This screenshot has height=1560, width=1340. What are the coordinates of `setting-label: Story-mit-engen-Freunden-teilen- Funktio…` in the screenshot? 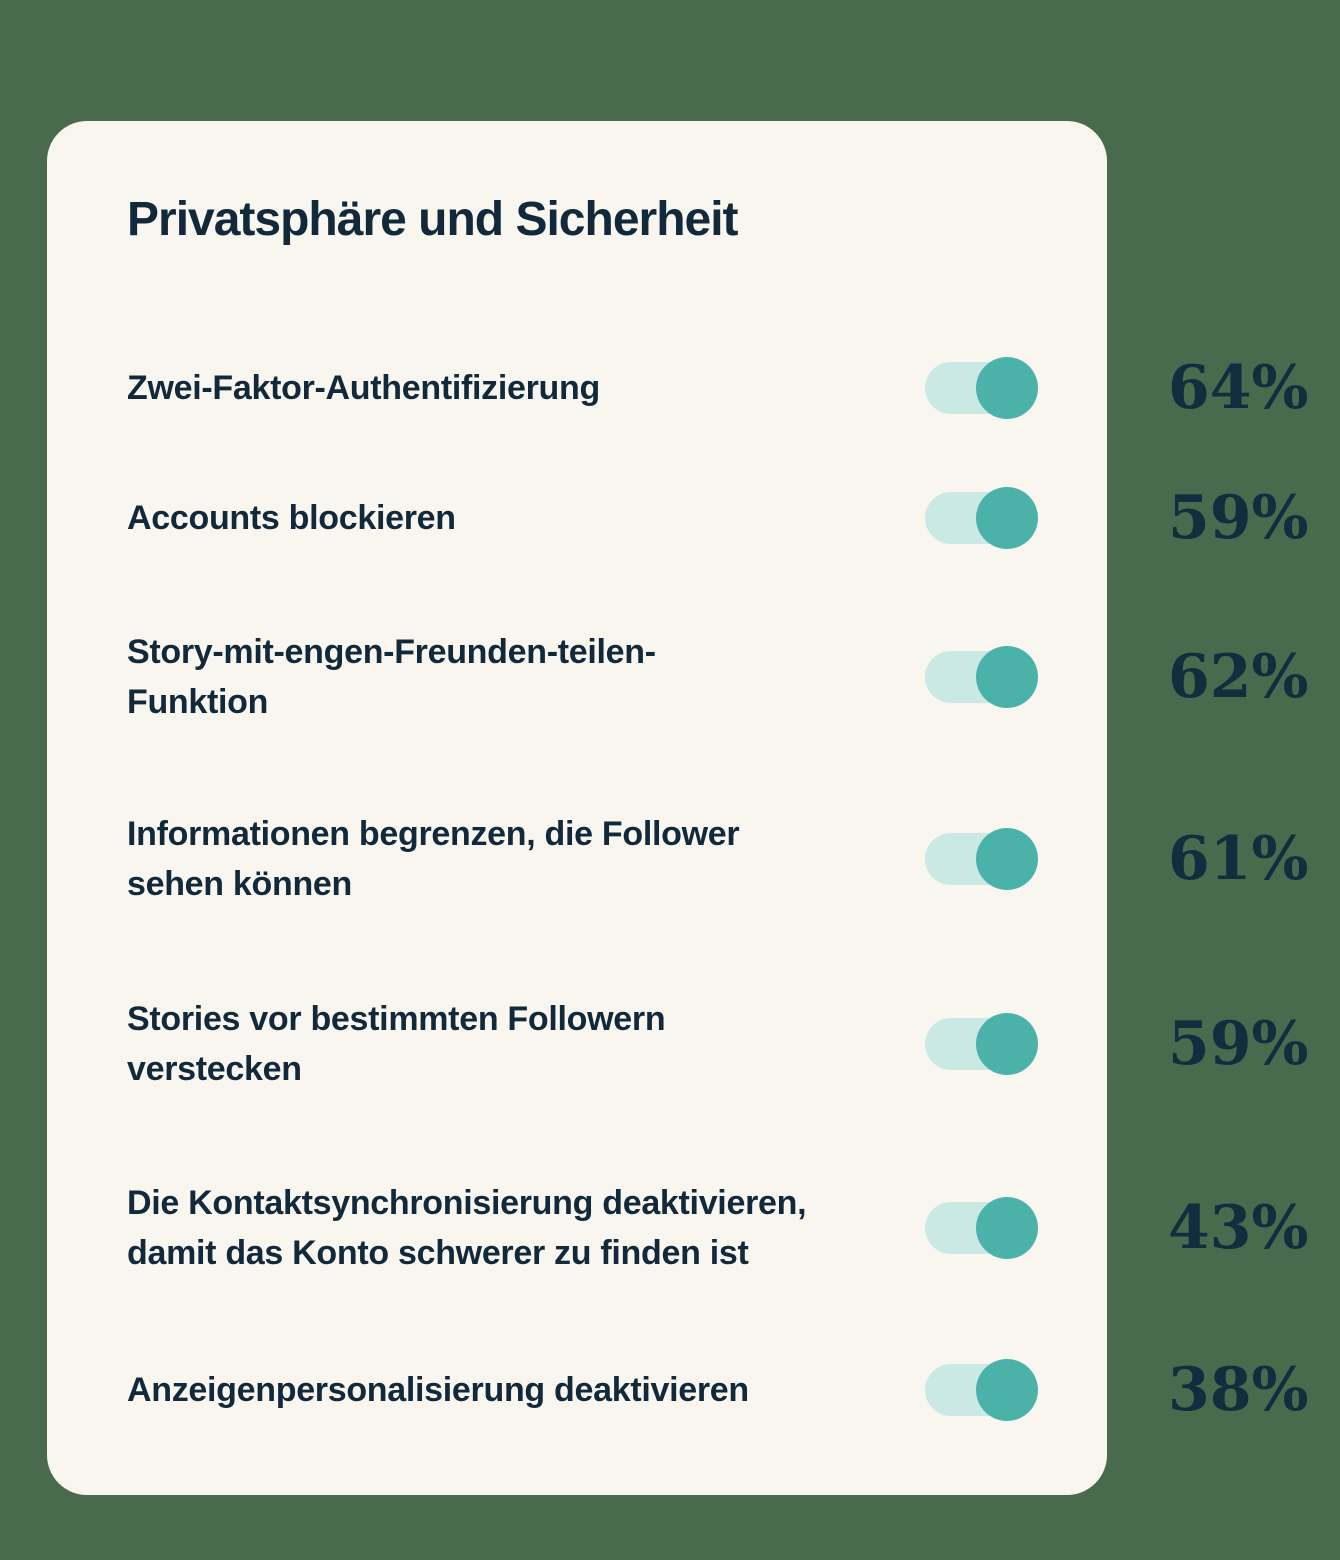 It's located at (526, 677).